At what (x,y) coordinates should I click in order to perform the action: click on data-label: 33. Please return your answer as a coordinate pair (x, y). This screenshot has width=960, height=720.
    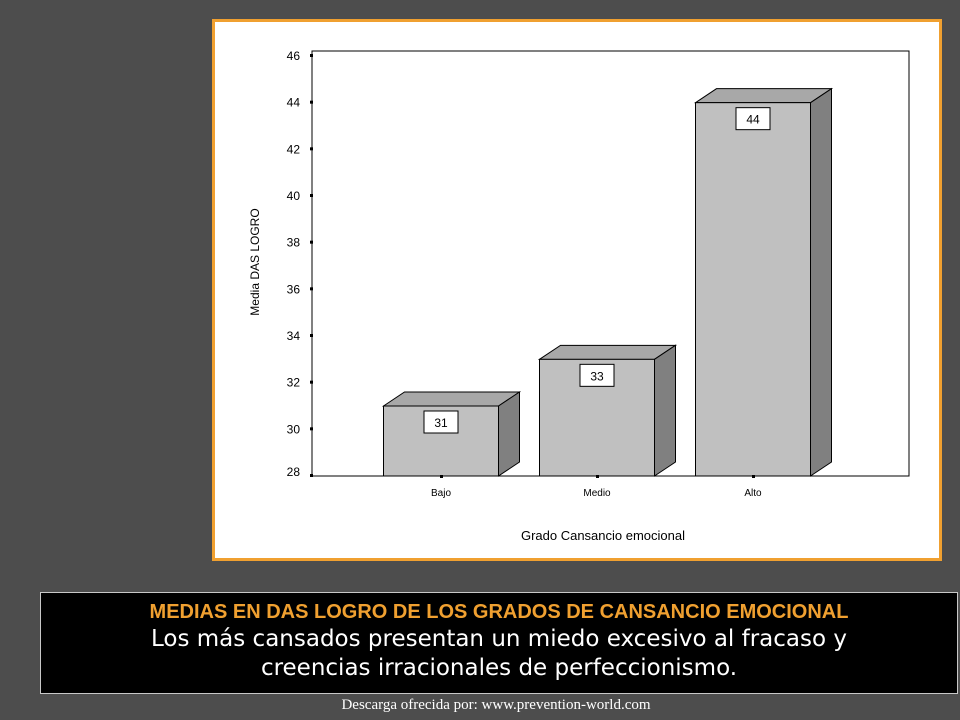
    Looking at the image, I should click on (597, 376).